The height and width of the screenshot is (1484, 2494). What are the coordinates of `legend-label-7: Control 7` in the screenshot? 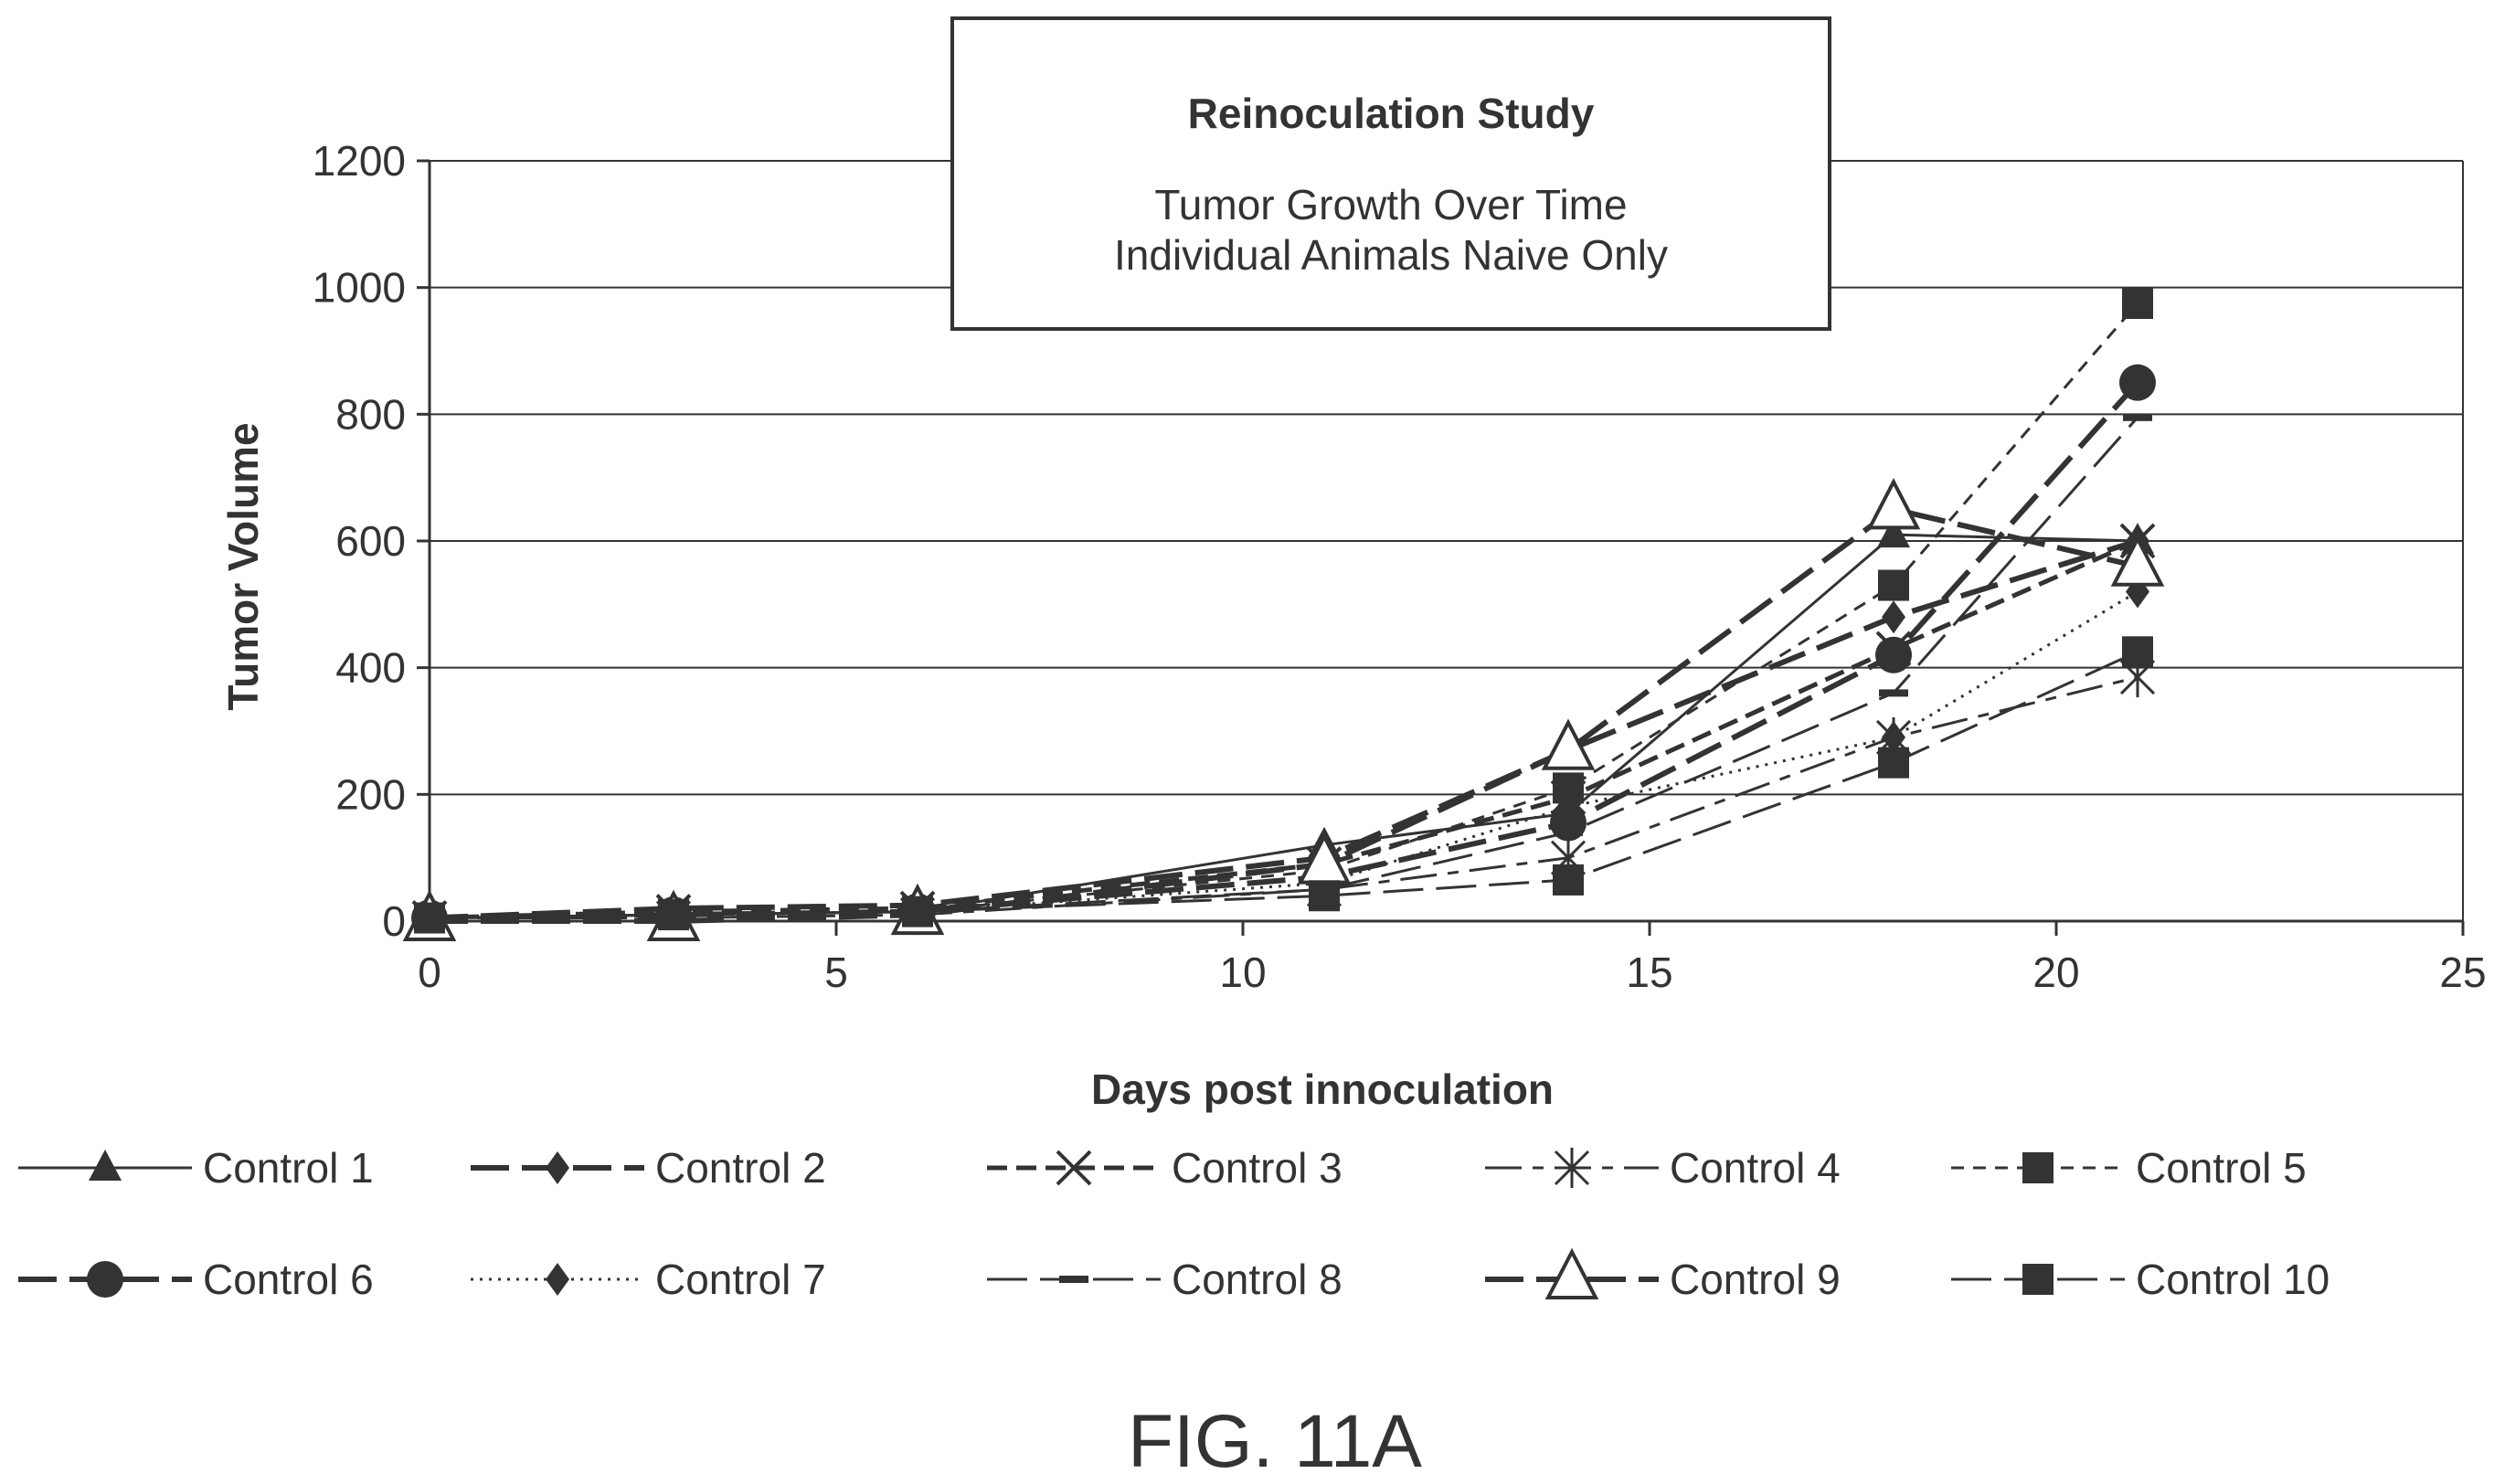 It's located at (740, 1279).